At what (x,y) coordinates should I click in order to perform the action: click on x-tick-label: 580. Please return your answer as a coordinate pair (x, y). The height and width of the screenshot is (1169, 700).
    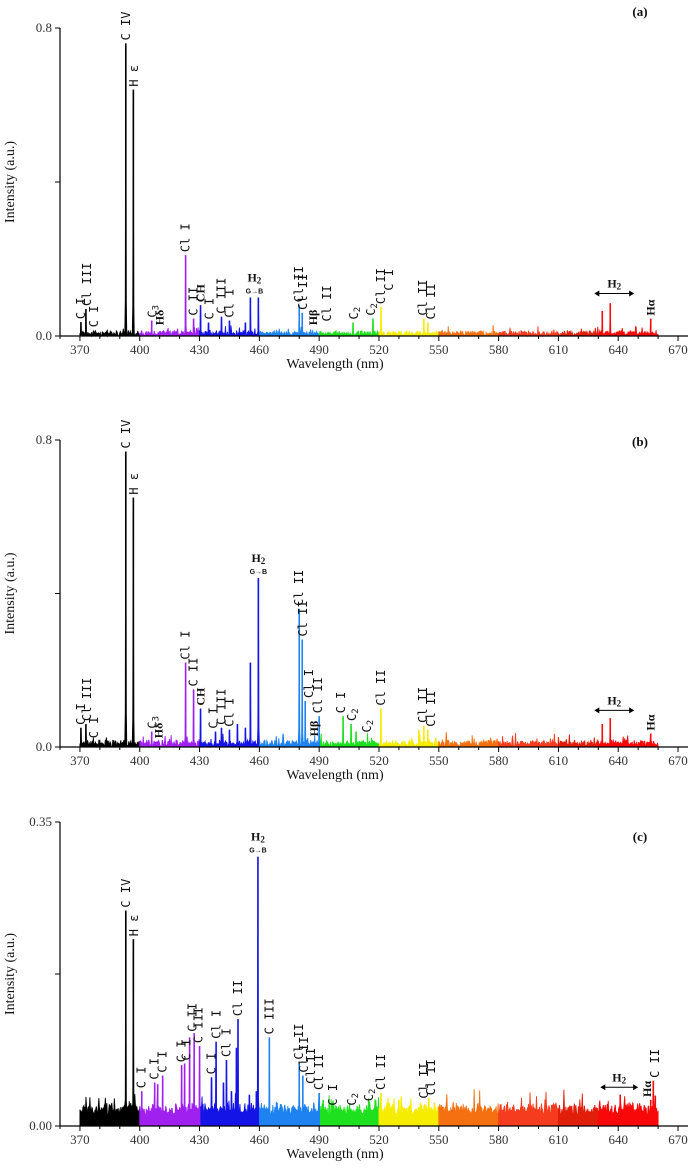
    Looking at the image, I should click on (499, 1139).